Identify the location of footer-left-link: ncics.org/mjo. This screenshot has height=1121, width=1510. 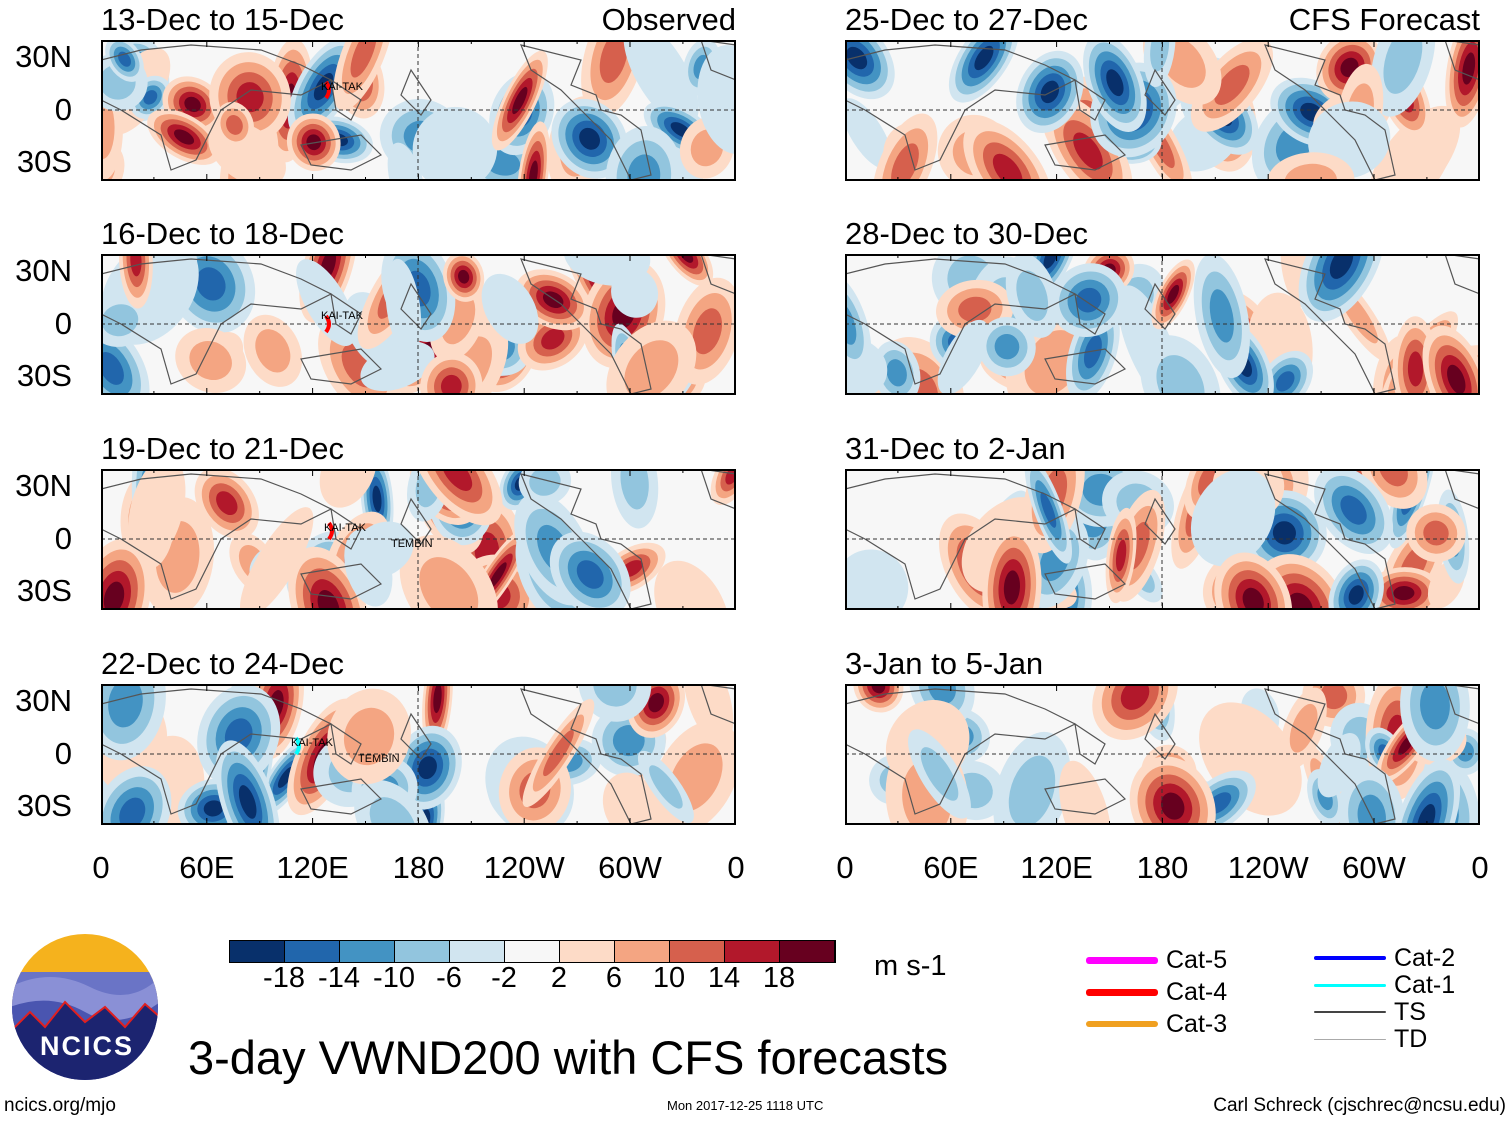
(60, 1105).